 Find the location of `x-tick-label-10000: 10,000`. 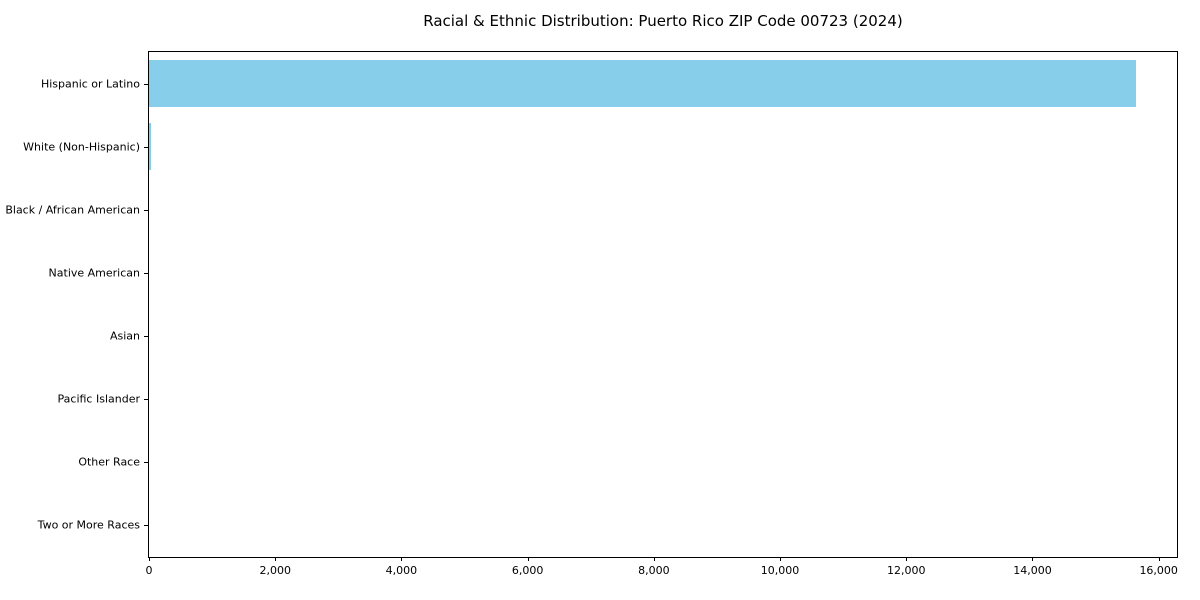

x-tick-label-10000: 10,000 is located at coordinates (780, 570).